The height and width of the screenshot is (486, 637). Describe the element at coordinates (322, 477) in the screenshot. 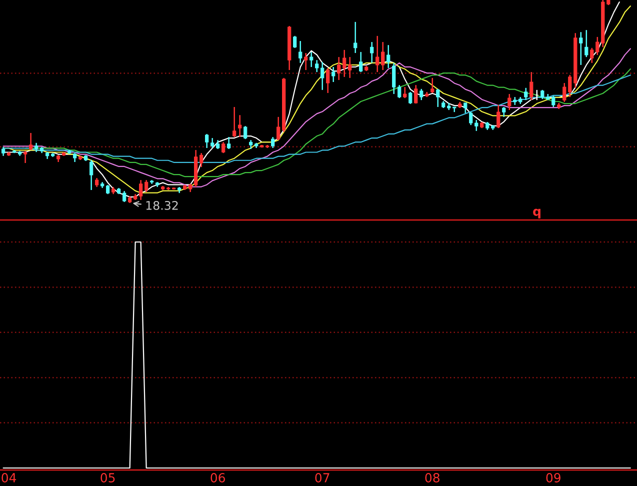

I see `x-tick-label: 07` at that location.